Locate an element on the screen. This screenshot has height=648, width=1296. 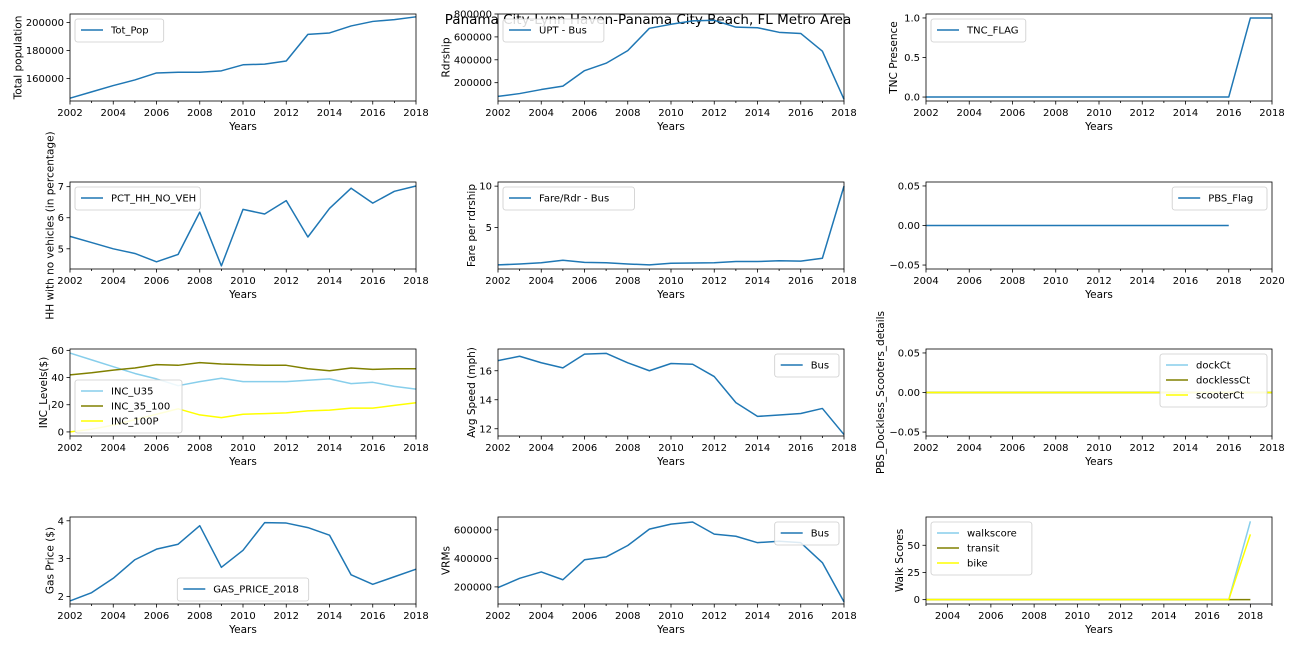
y-axis-label: Rdrship is located at coordinates (447, 57).